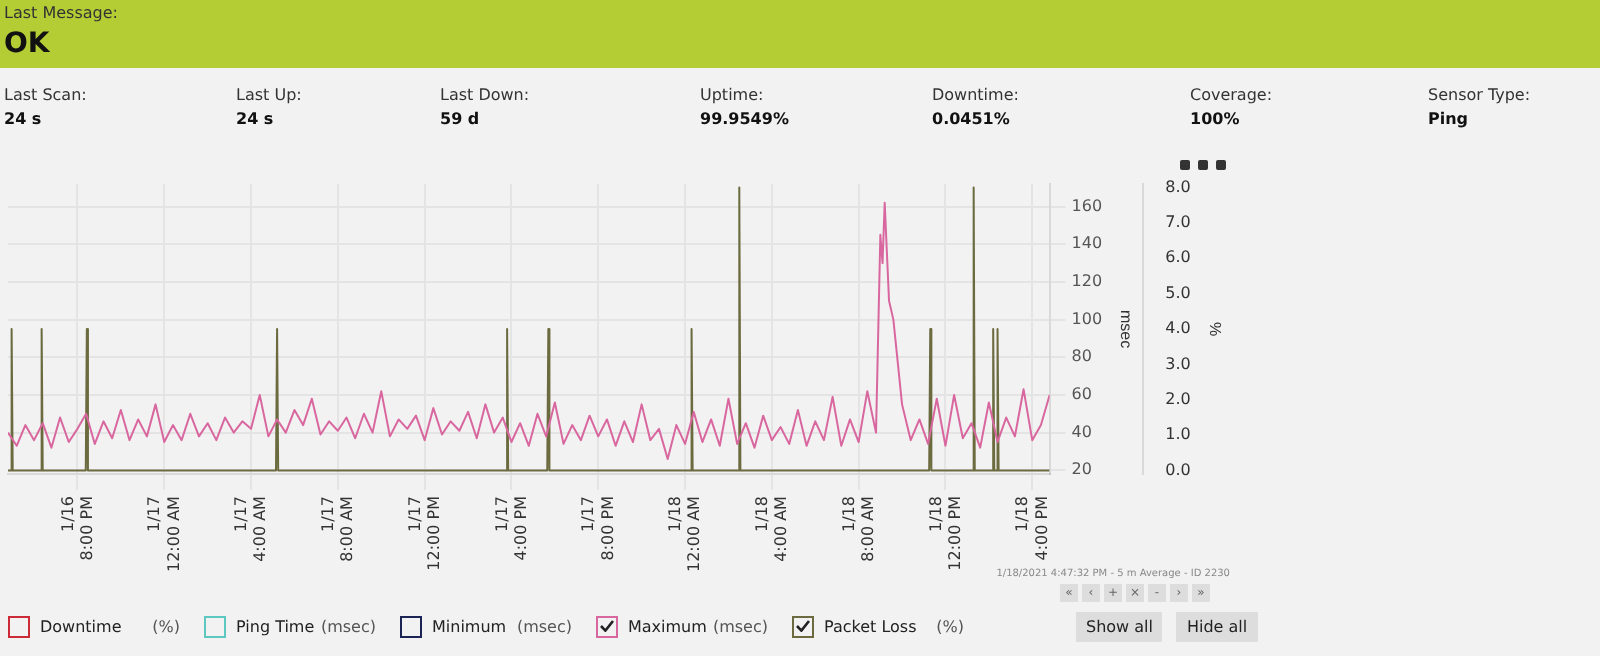 Image resolution: width=1600 pixels, height=656 pixels. Describe the element at coordinates (971, 119) in the screenshot. I see `text: 0.0451%` at that location.